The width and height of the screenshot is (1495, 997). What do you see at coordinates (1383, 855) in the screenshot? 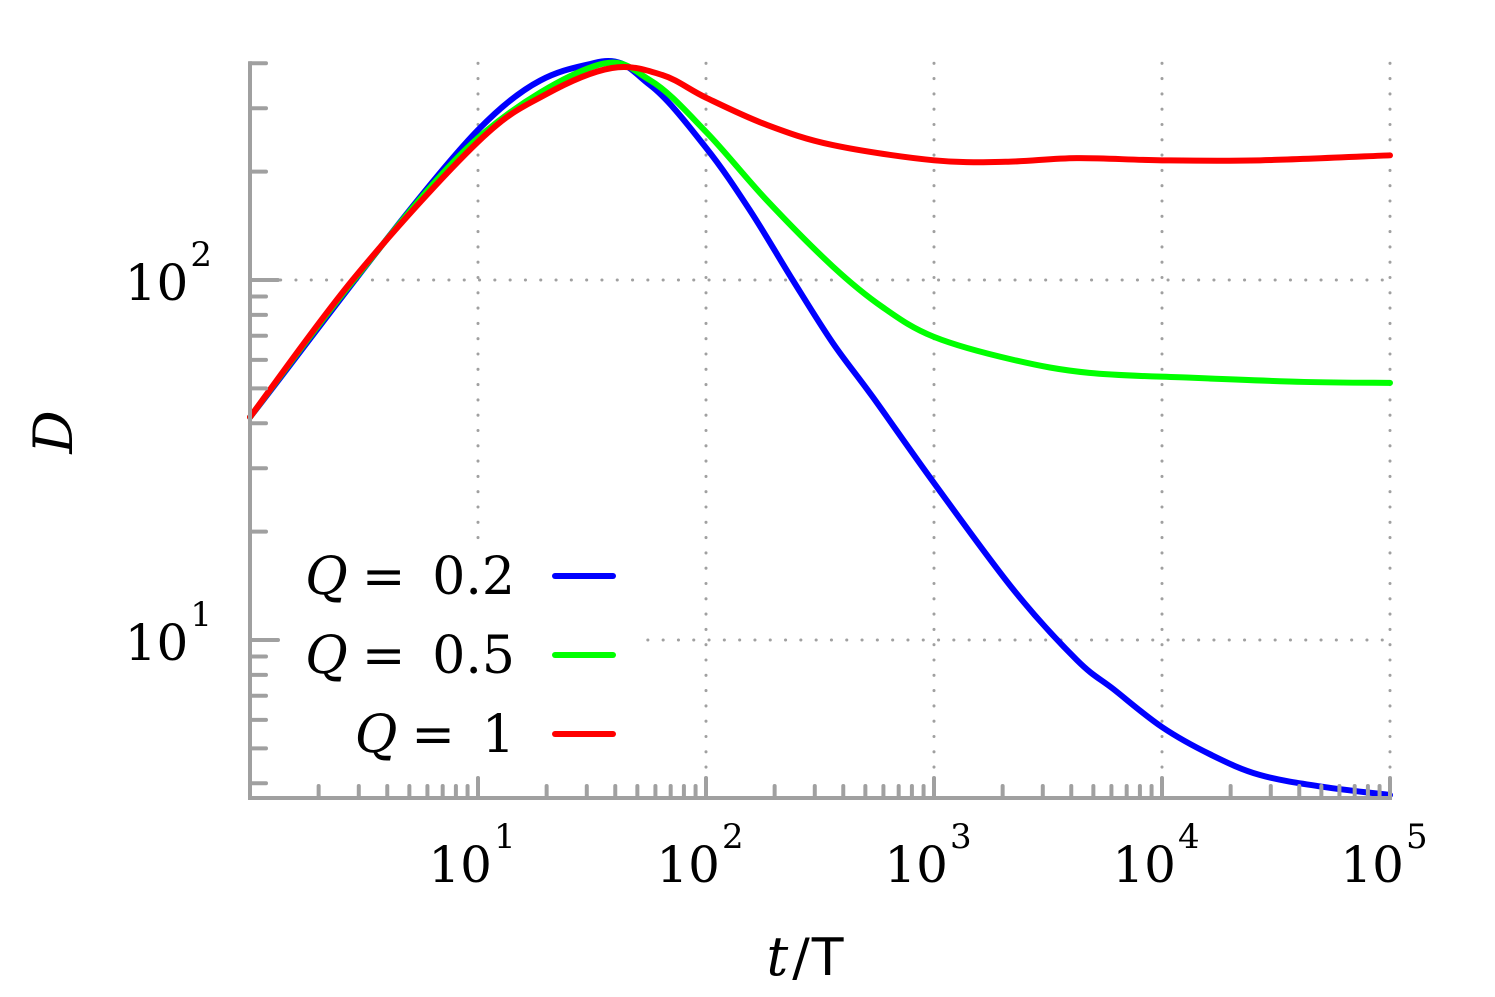
I see `x-tick-label: 10⁵` at bounding box center [1383, 855].